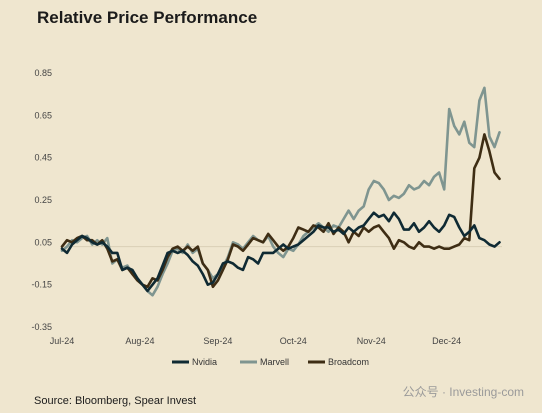 The image size is (542, 413). I want to click on y-tick-label: 0.25, so click(43, 200).